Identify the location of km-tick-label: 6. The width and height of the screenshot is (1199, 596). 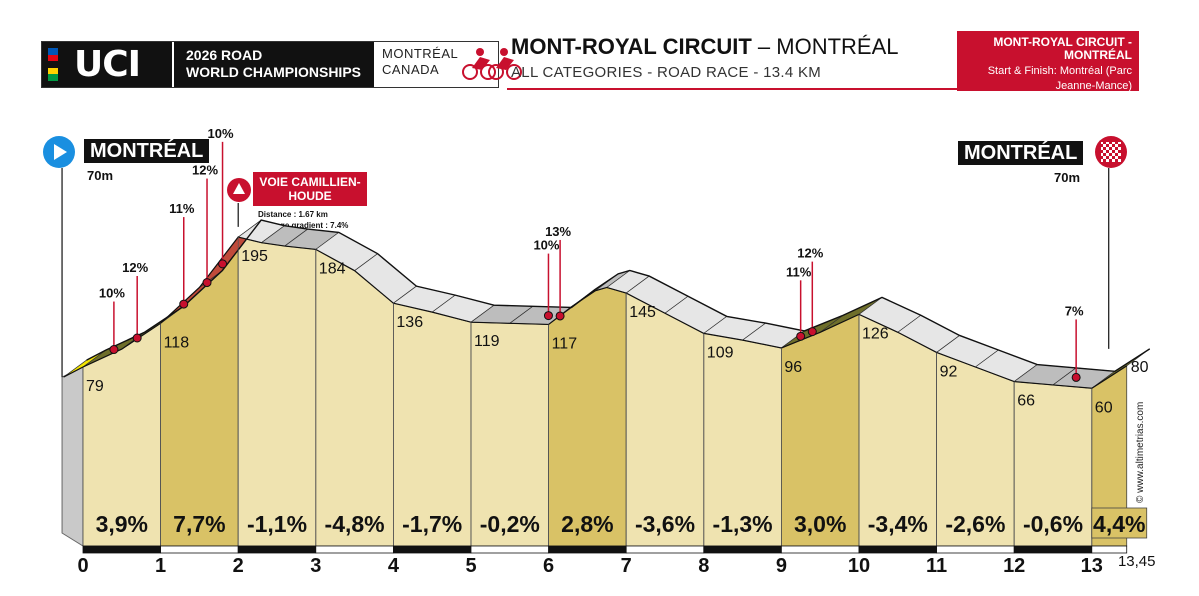
(548, 566).